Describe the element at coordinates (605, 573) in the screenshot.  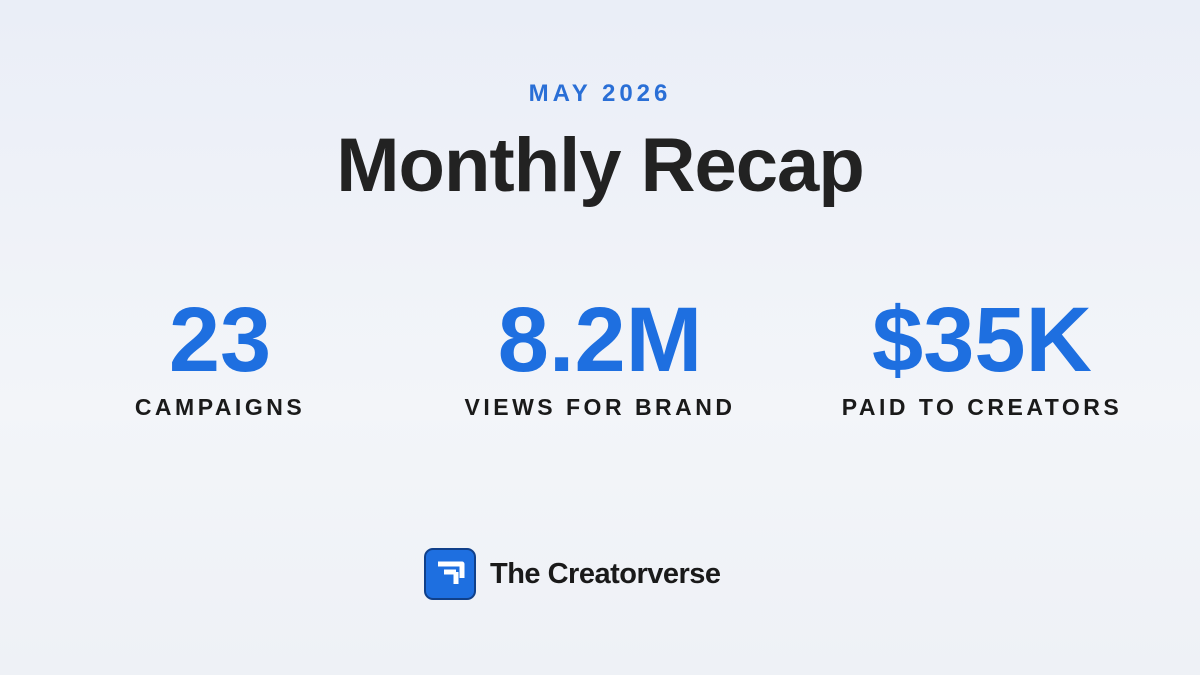
I see `brand-name: The Creatorverse` at that location.